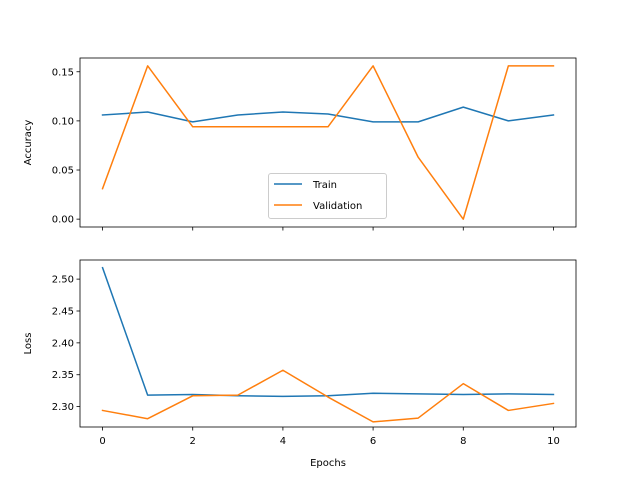 The width and height of the screenshot is (640, 480). What do you see at coordinates (28, 344) in the screenshot?
I see `y-axis-label: Loss` at bounding box center [28, 344].